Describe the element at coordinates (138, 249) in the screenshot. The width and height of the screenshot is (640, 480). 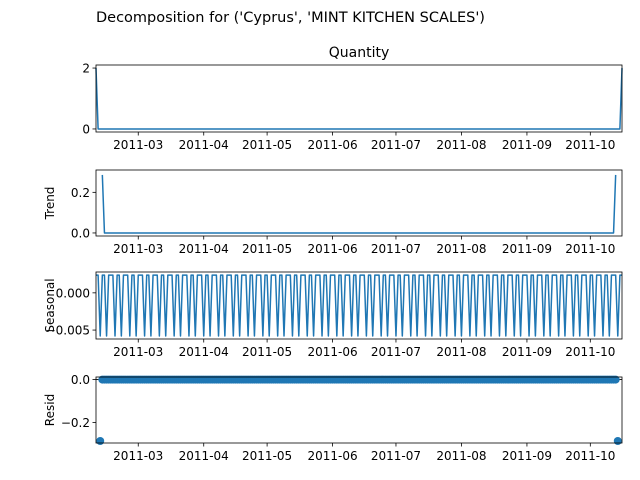
I see `trend-xtick-label: 2011-03` at that location.